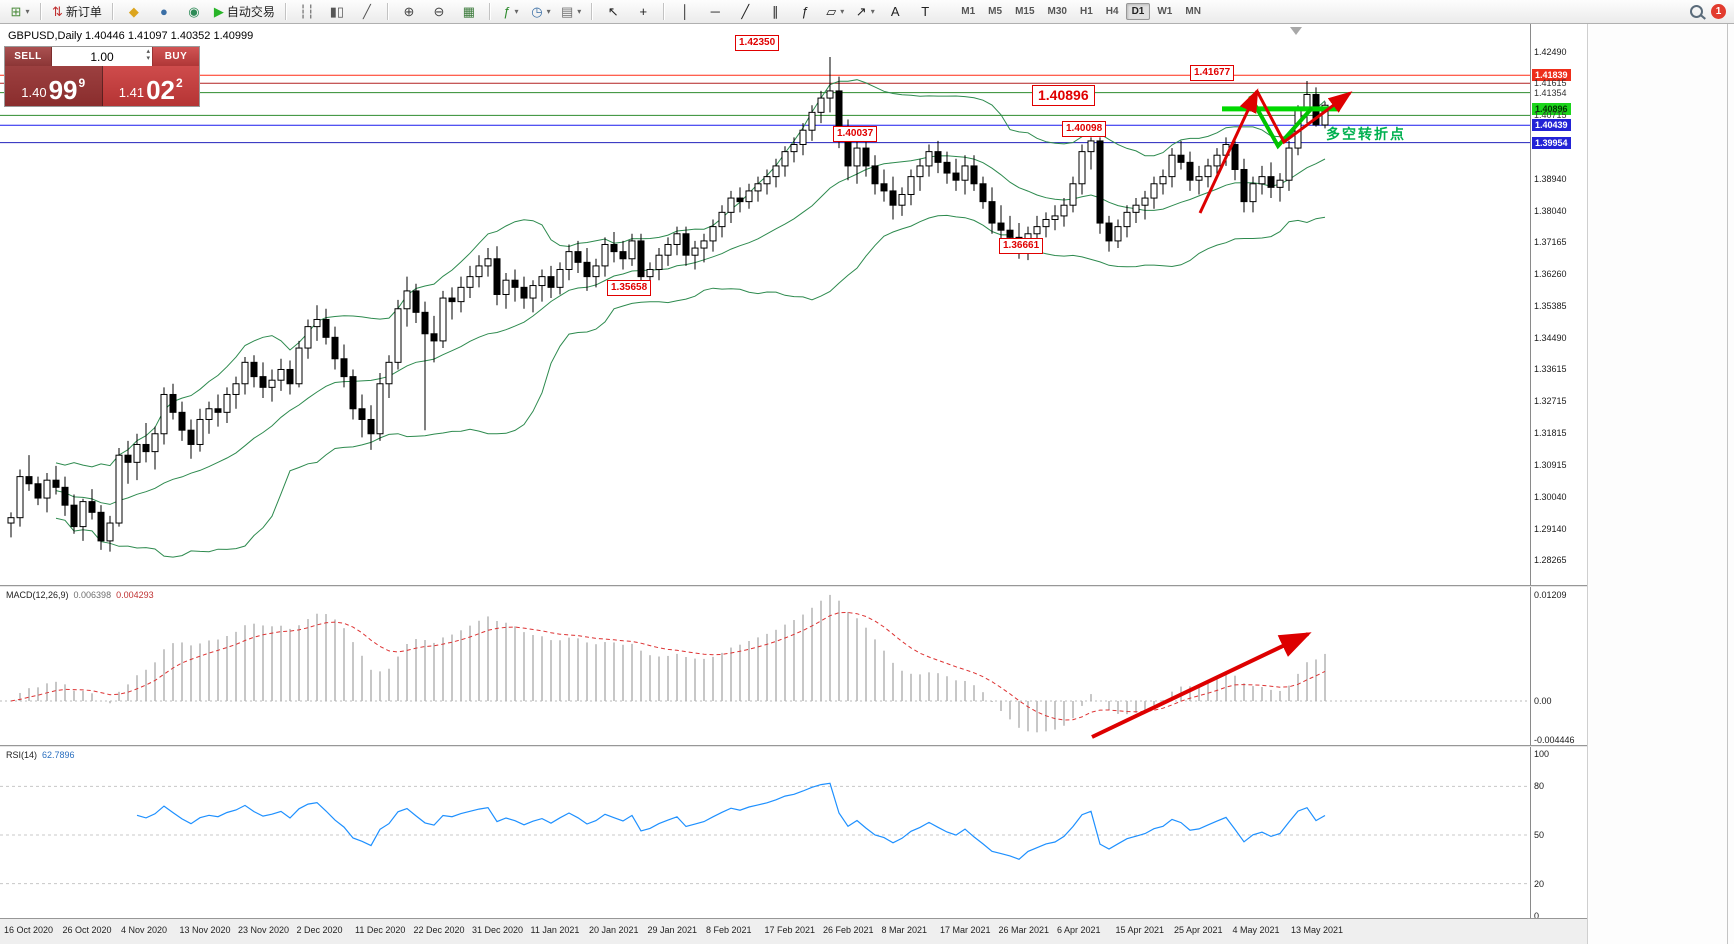 Image resolution: width=1734 pixels, height=944 pixels. Describe the element at coordinates (668, 666) in the screenshot. I see `macd-signal-line` at that location.